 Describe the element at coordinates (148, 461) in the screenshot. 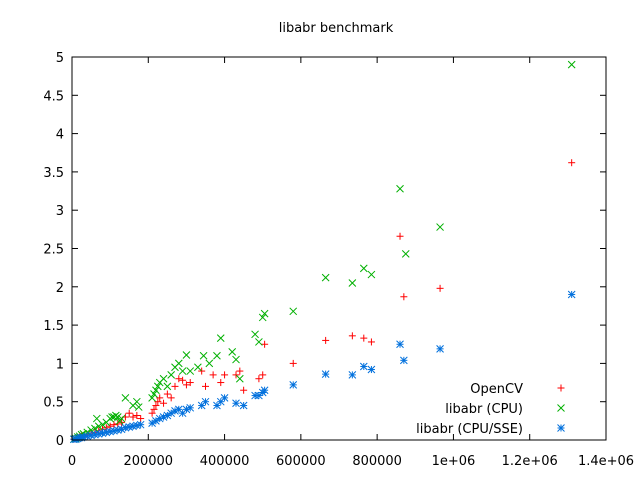

I see `x-tick-label: 200000` at that location.